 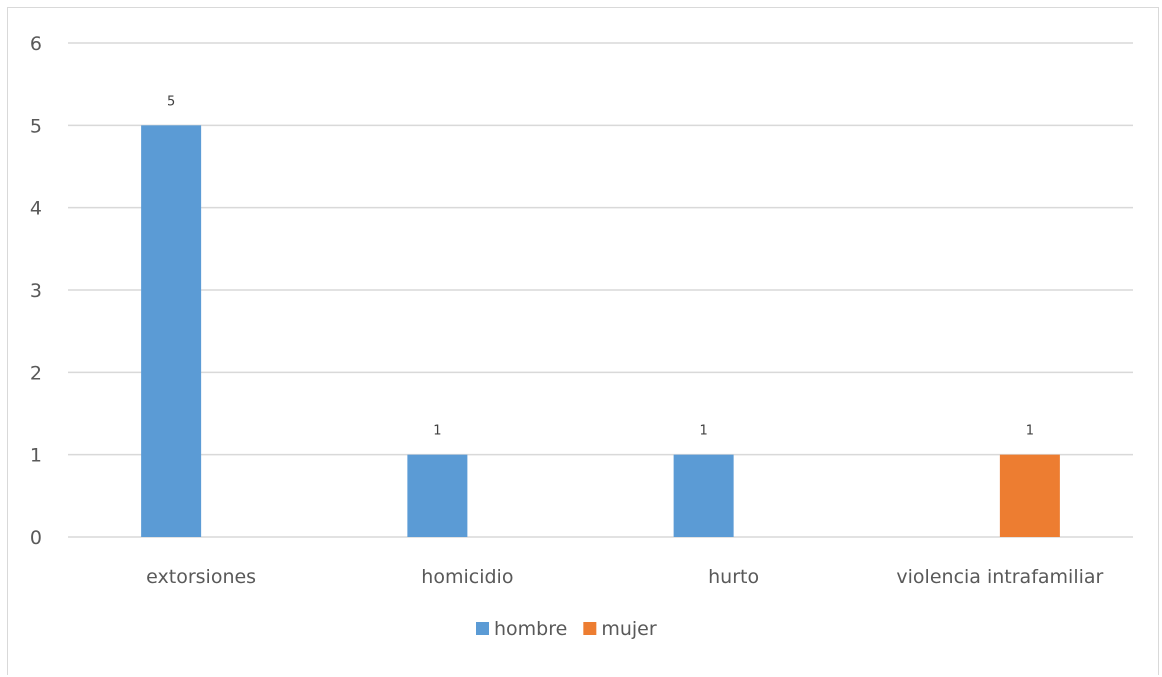 I want to click on y-tick-label: 5, so click(x=36, y=126).